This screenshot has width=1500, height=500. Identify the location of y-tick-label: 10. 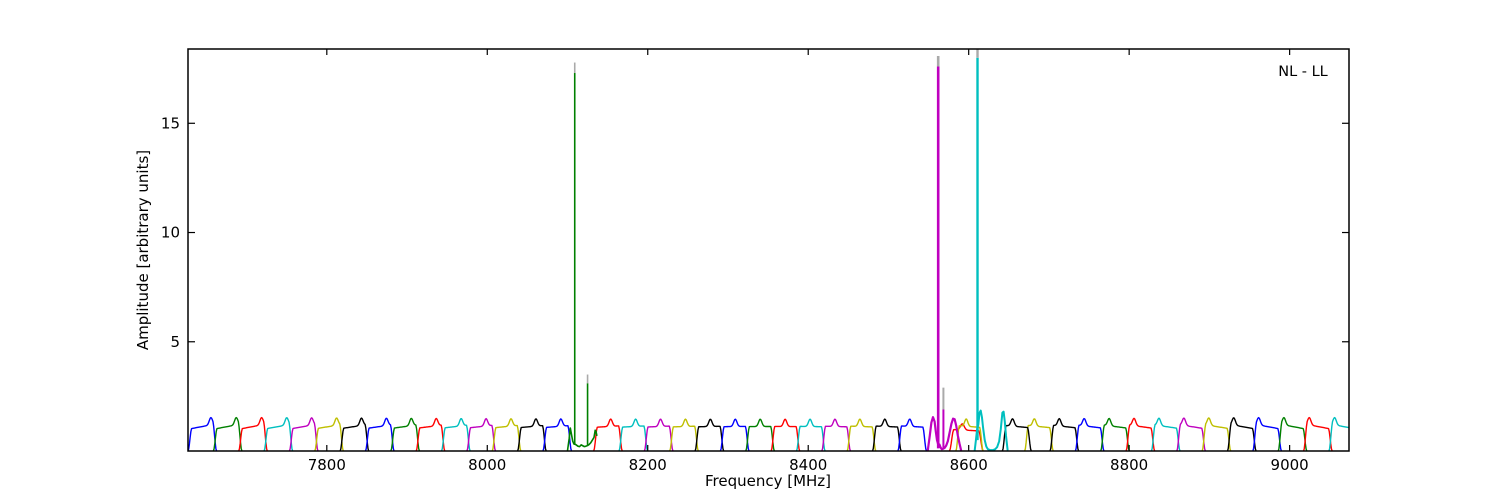
(170, 233).